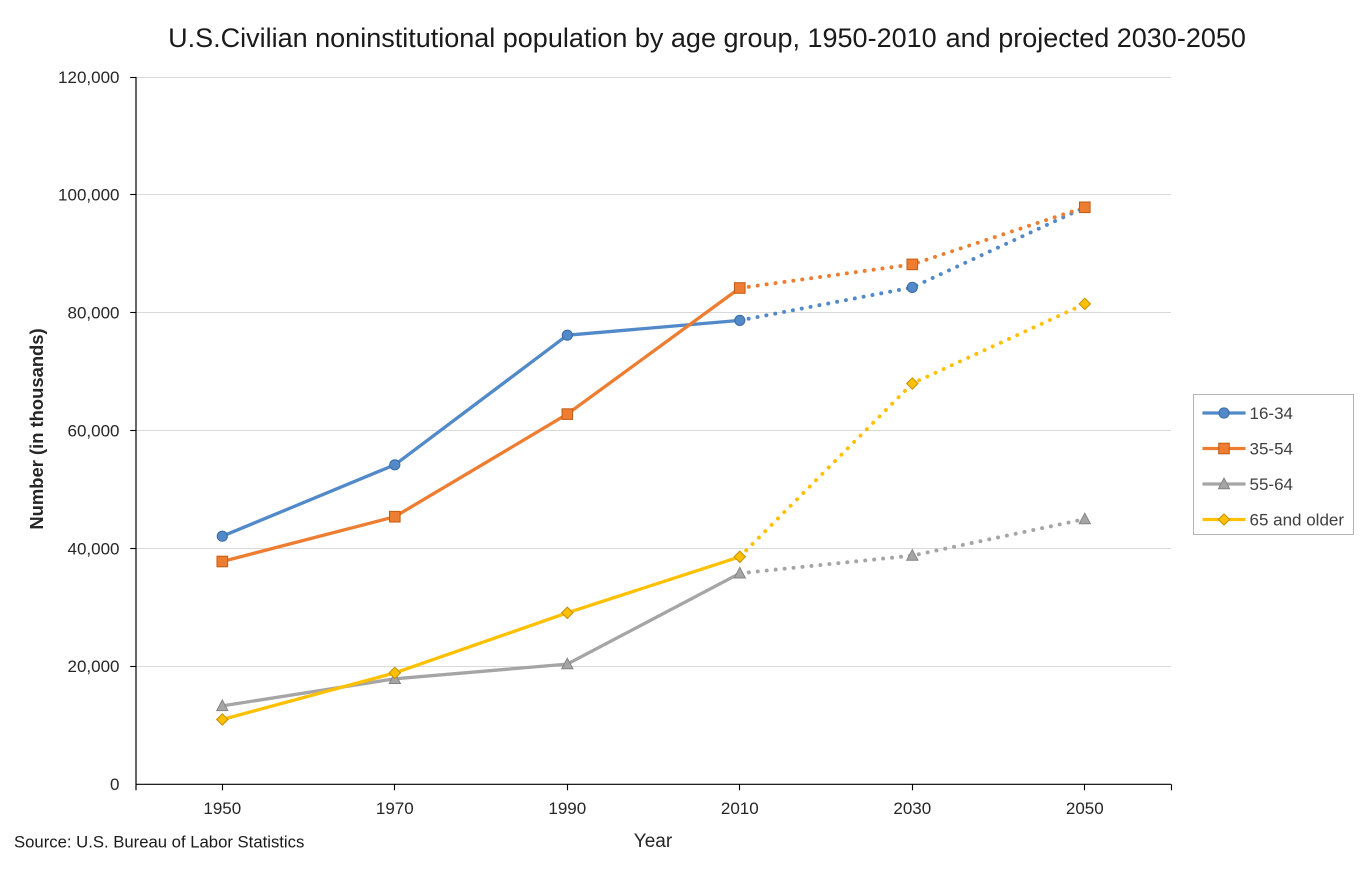 Image resolution: width=1365 pixels, height=879 pixels. What do you see at coordinates (159, 842) in the screenshot?
I see `svg-text:Source: U.S. Bureau of Labor S: Source: U.S. Bureau of Labor Statistics` at bounding box center [159, 842].